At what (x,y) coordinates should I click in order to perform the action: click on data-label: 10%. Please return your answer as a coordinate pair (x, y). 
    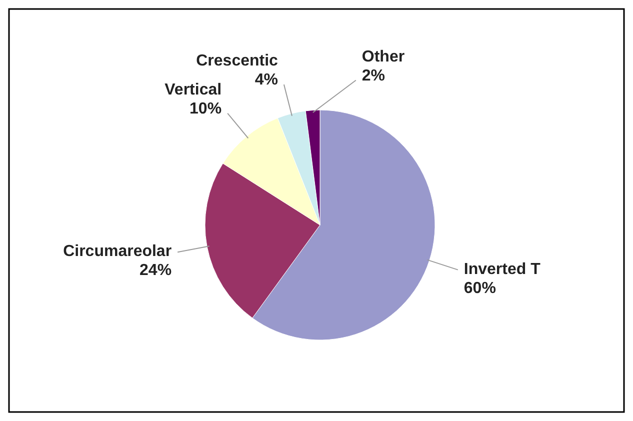
    Looking at the image, I should click on (206, 109).